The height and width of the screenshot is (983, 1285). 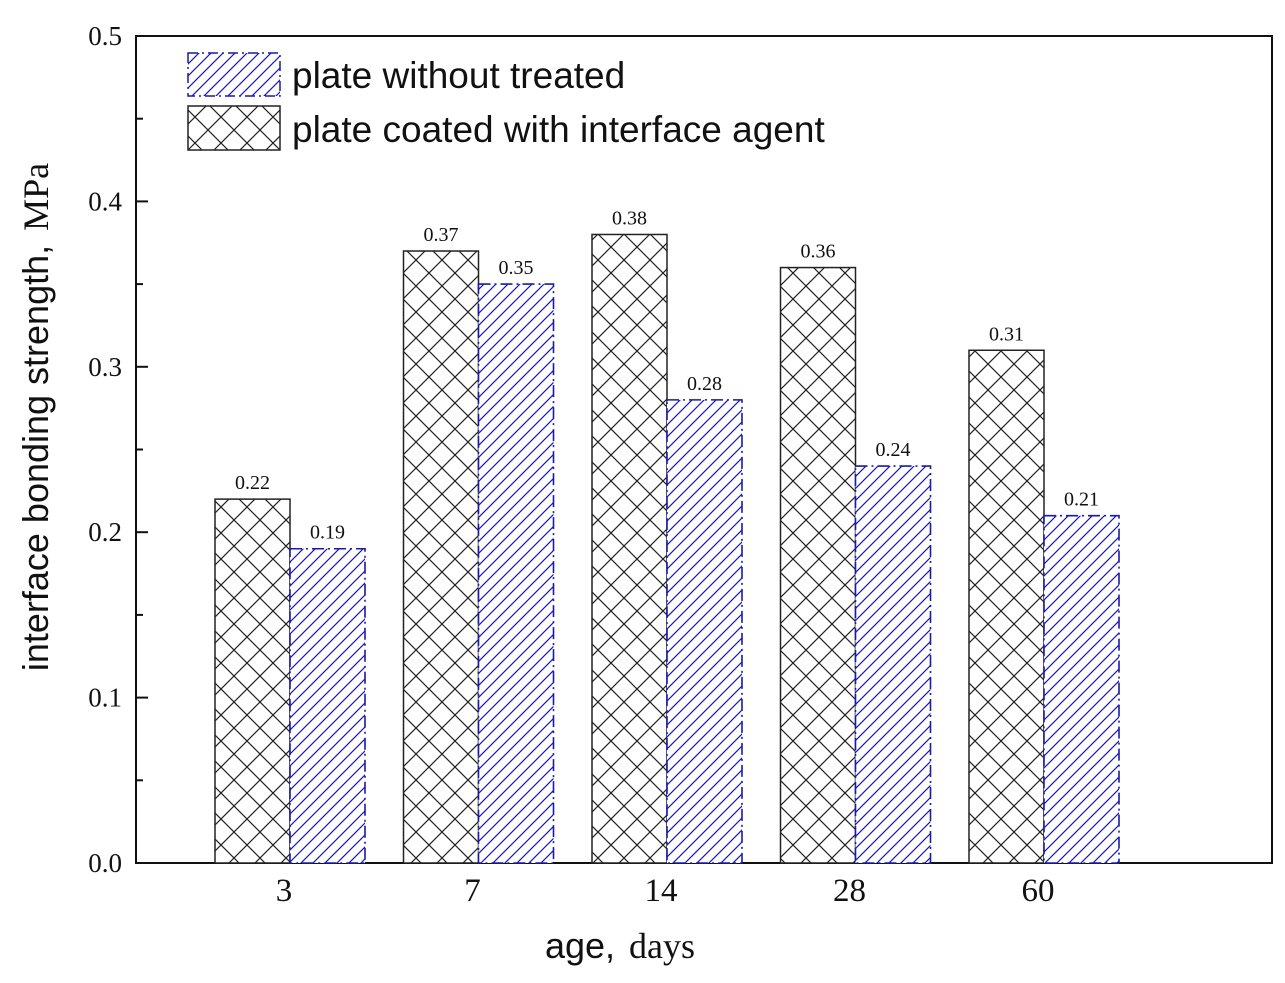 I want to click on y-tick-label: 0.2, so click(x=105, y=532).